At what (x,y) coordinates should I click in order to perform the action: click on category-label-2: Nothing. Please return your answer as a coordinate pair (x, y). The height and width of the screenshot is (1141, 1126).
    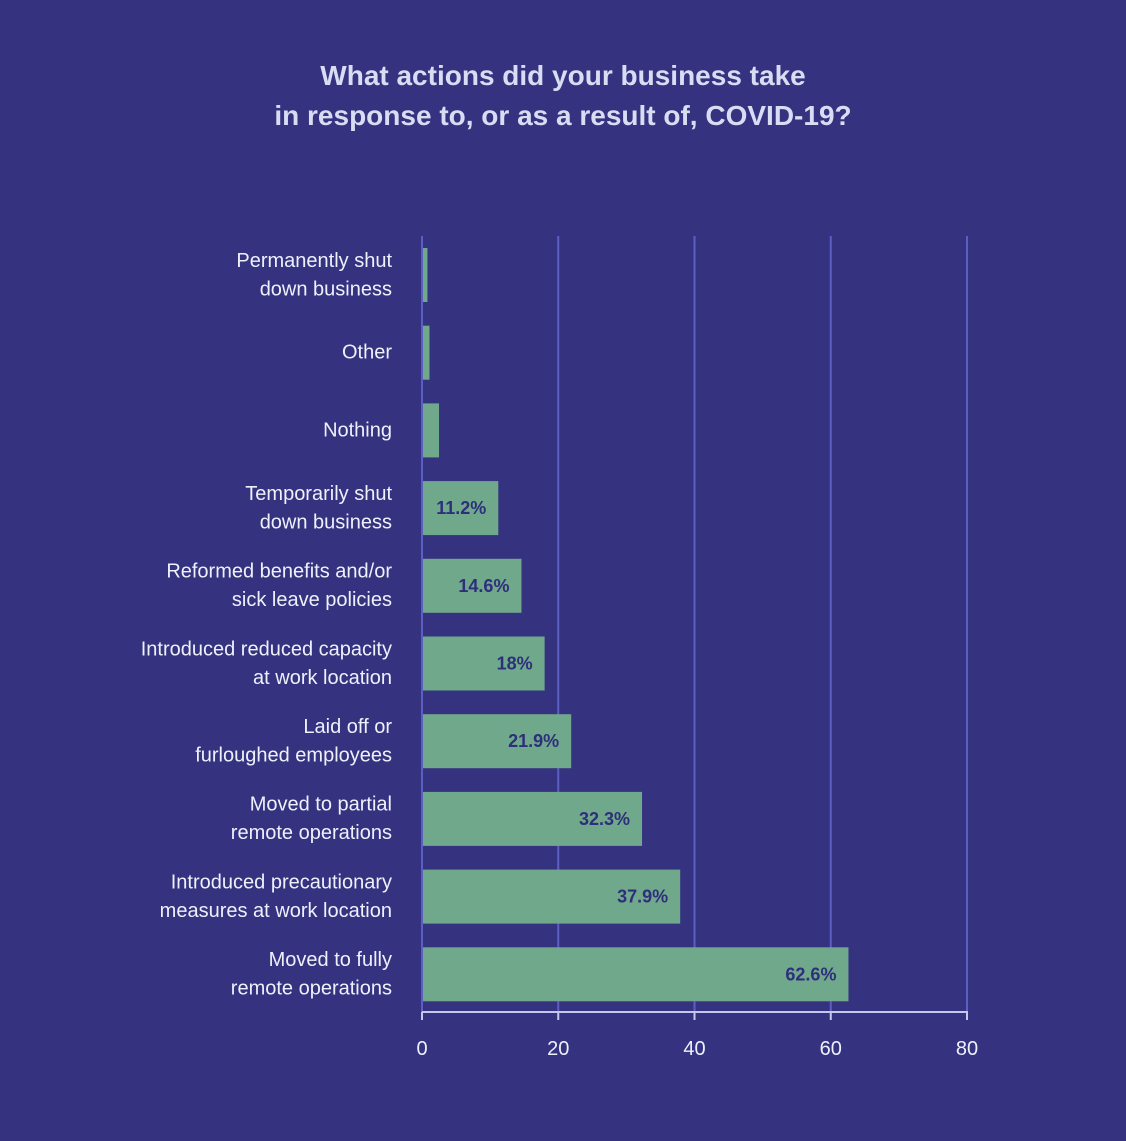
    Looking at the image, I should click on (357, 430).